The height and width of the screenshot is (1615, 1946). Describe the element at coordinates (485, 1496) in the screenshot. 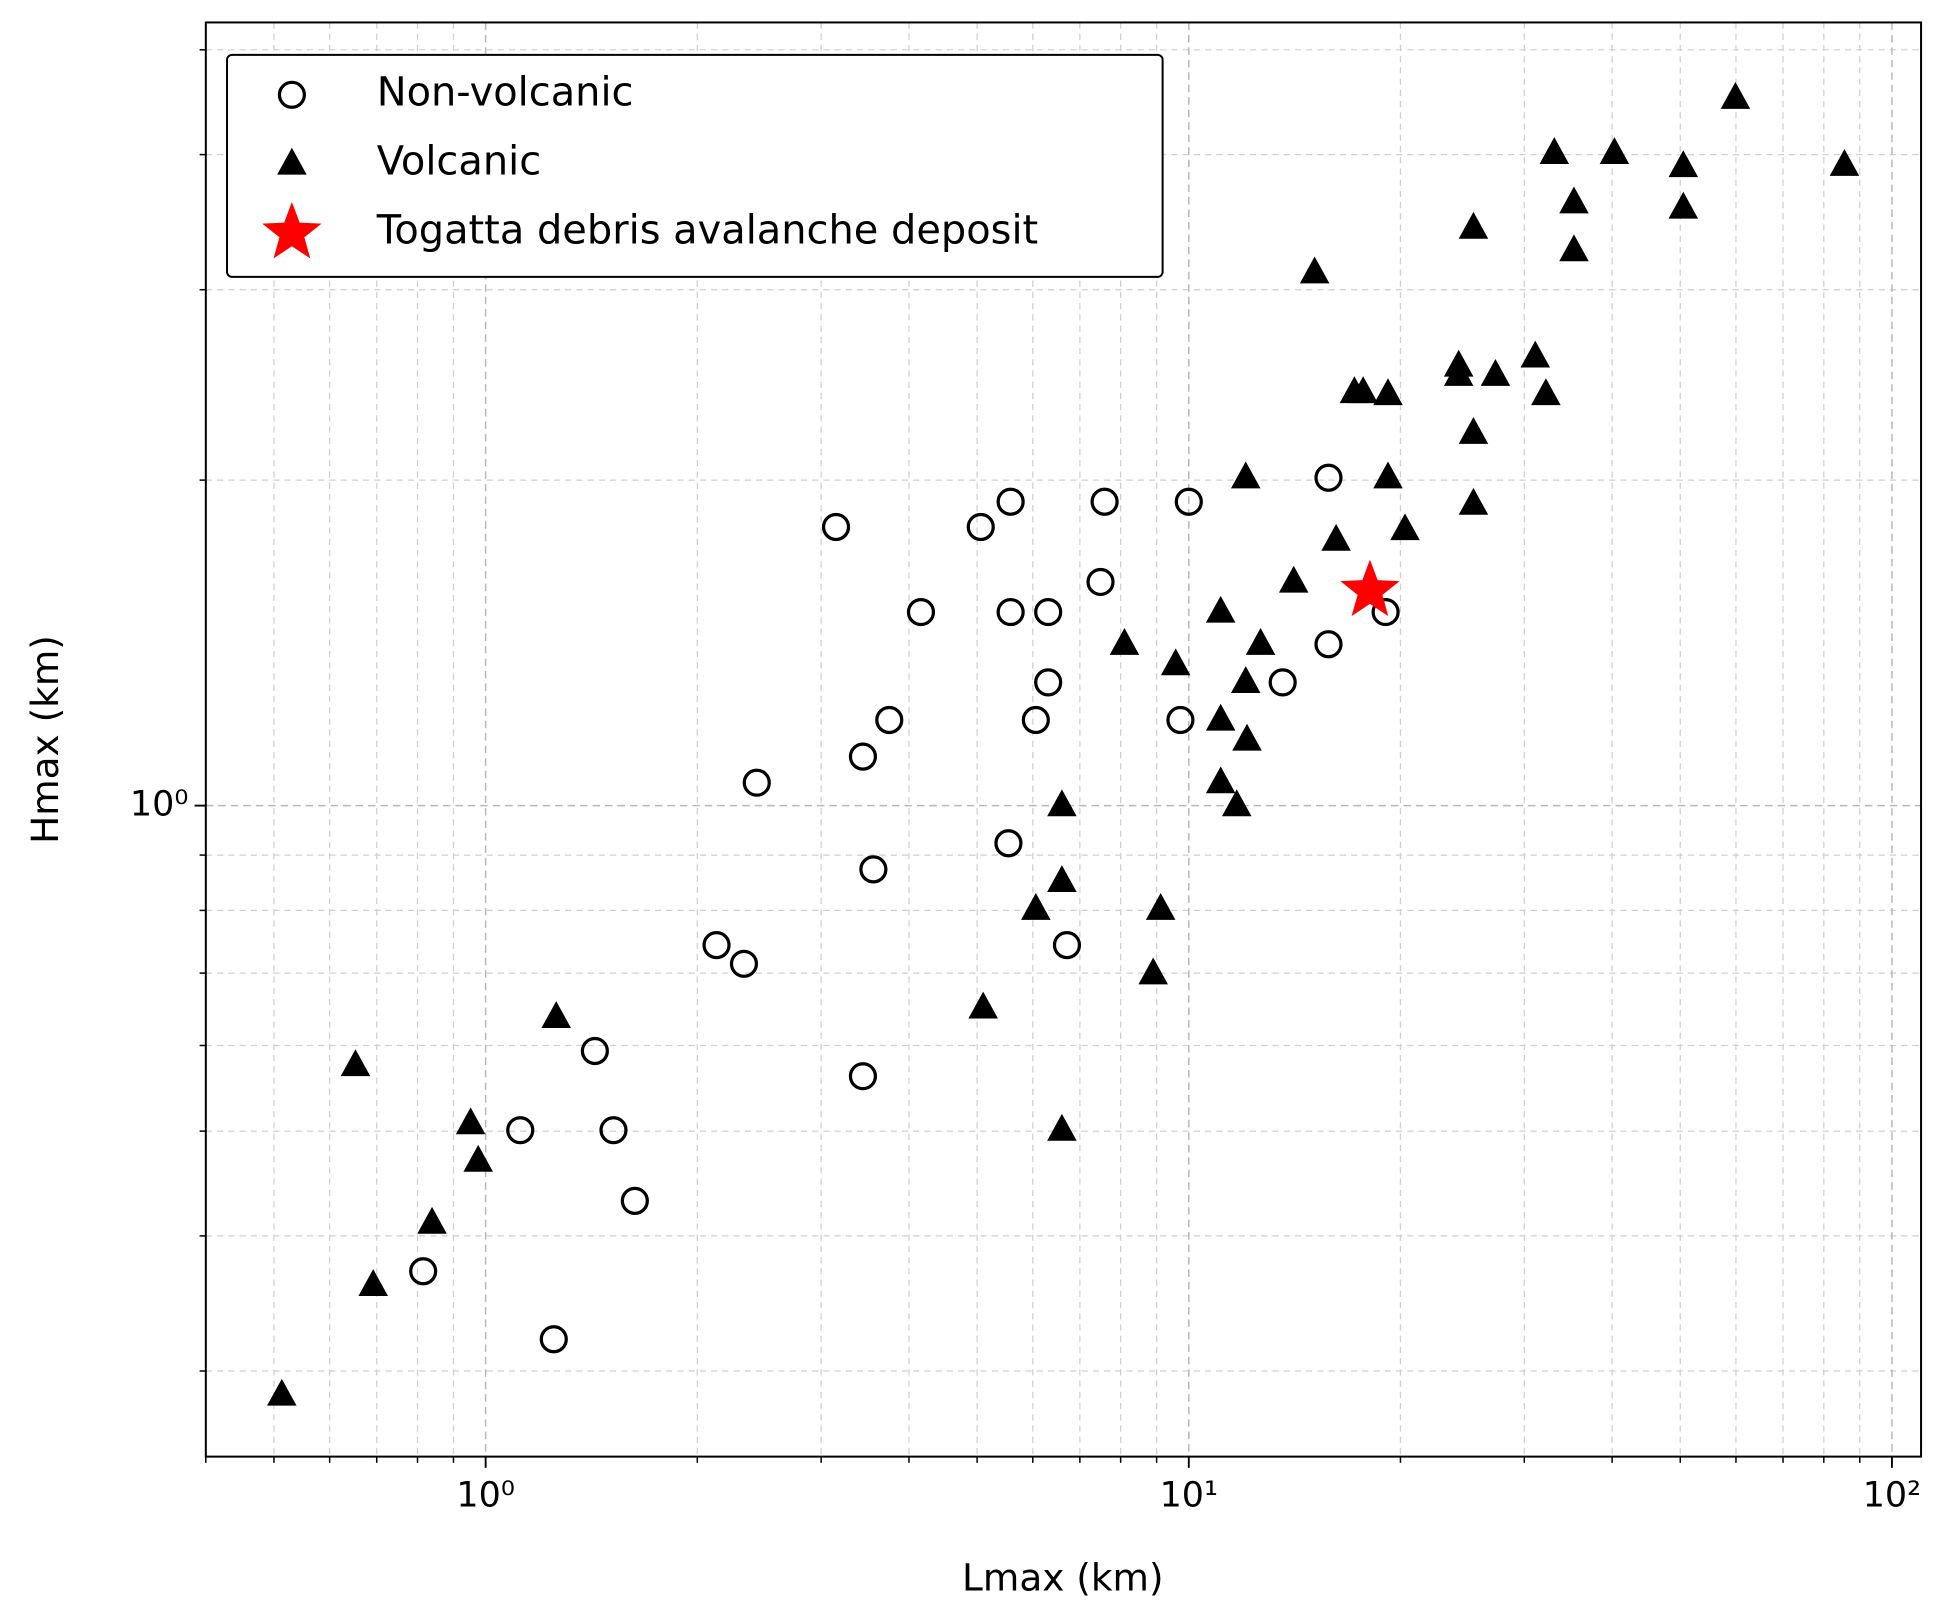

I see `x-tick-label: 10⁰` at that location.